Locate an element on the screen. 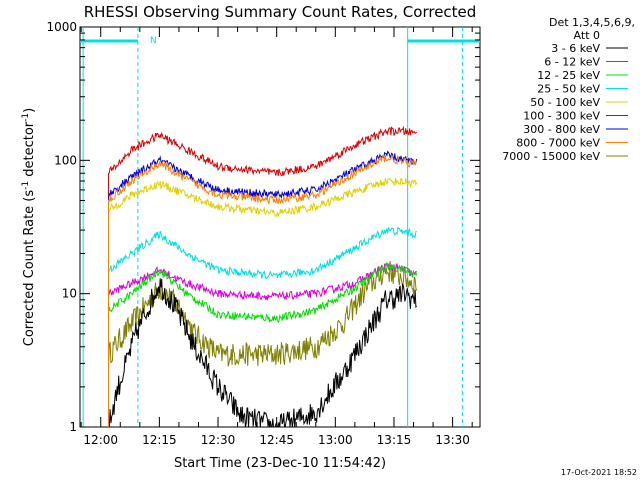 The width and height of the screenshot is (640, 480). y-axis-label-sup2: -1 is located at coordinates (26, 117).